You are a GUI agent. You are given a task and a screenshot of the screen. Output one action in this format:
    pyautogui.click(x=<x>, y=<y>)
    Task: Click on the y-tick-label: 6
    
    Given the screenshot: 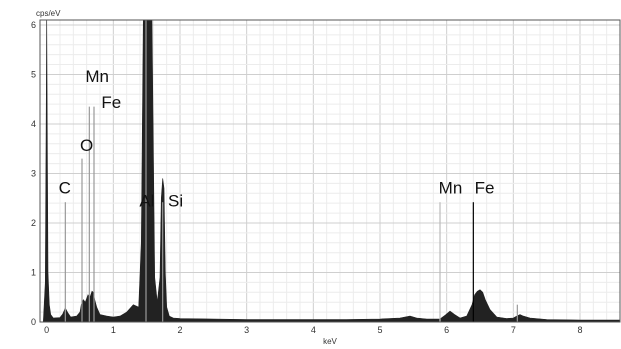 What is the action you would take?
    pyautogui.click(x=33, y=25)
    